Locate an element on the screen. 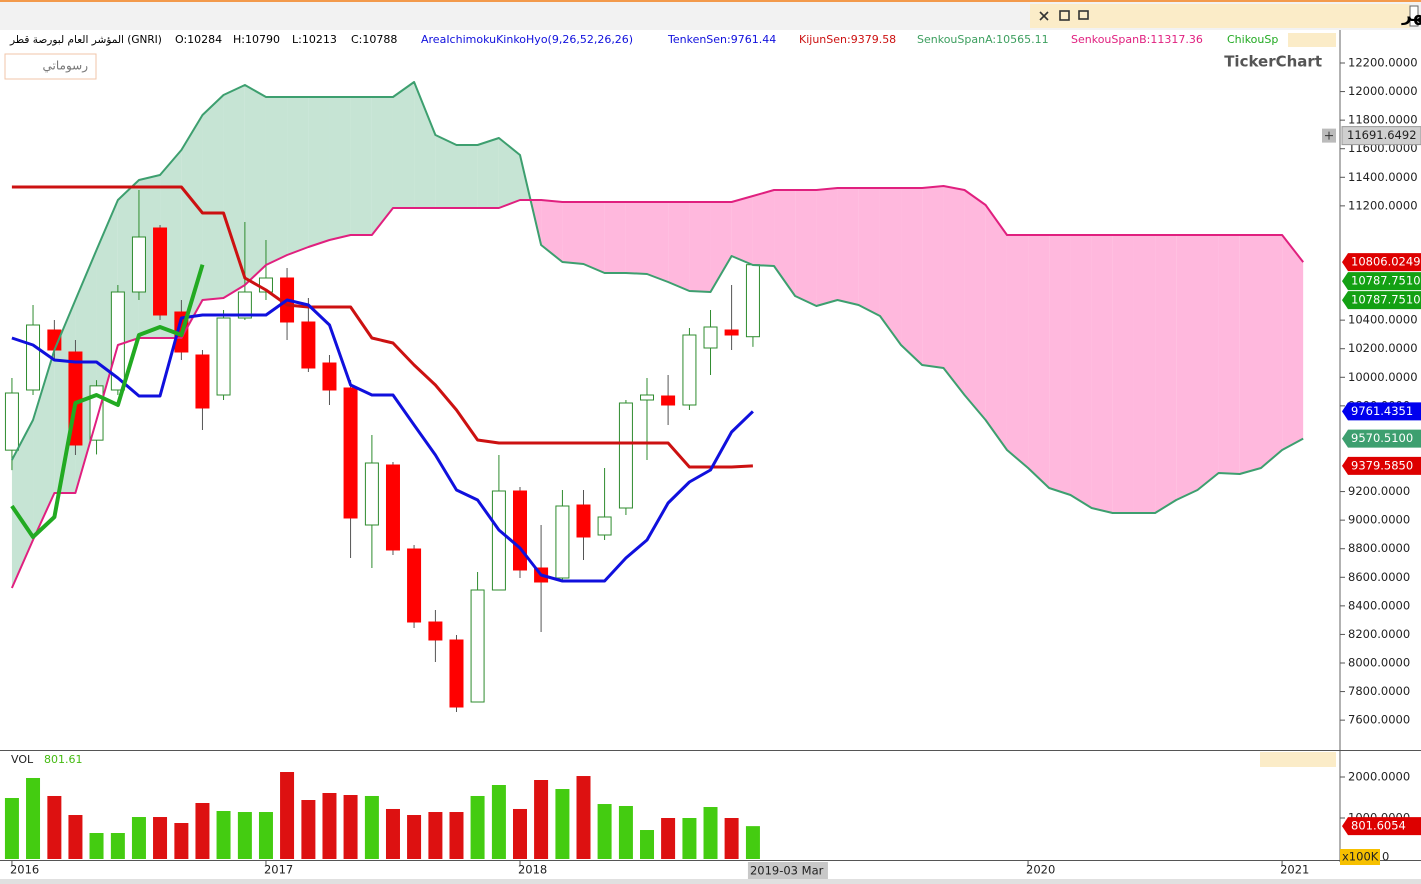 This screenshot has width=1421, height=884. y-tick-label: 8800.0000 is located at coordinates (1379, 548).